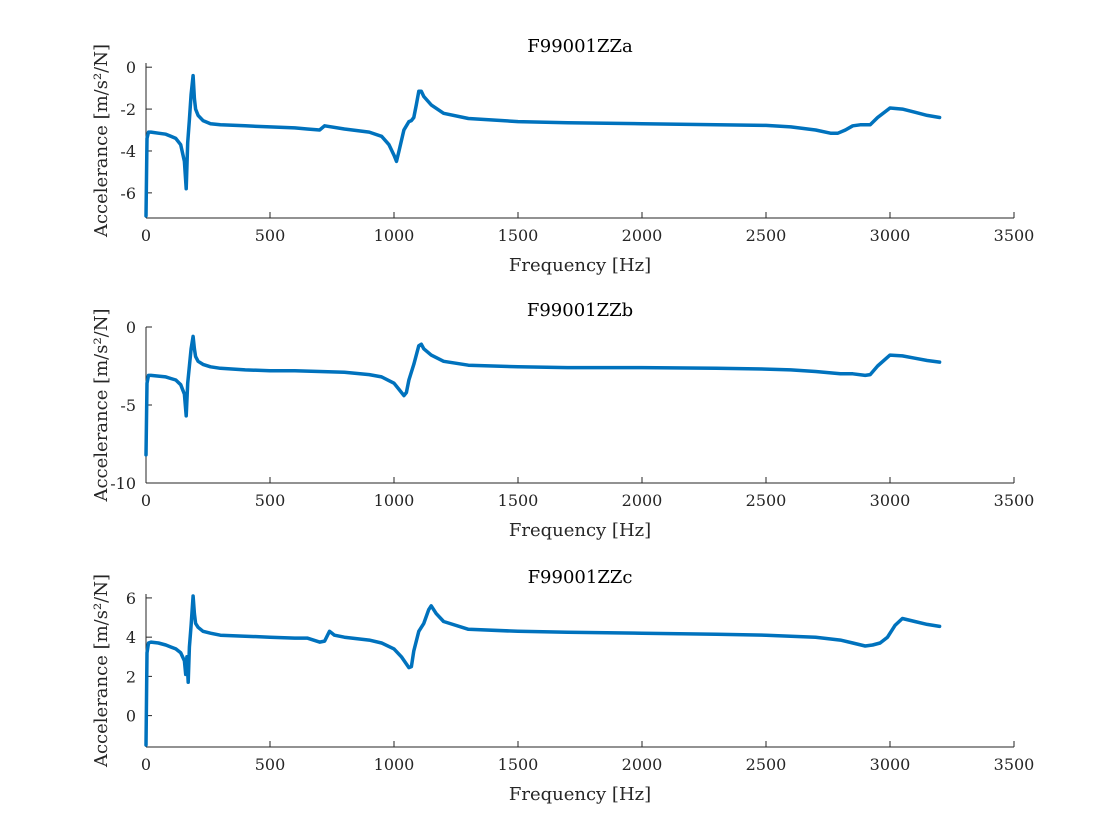 The height and width of the screenshot is (840, 1120). What do you see at coordinates (128, 151) in the screenshot?
I see `y-tick-label: -4` at bounding box center [128, 151].